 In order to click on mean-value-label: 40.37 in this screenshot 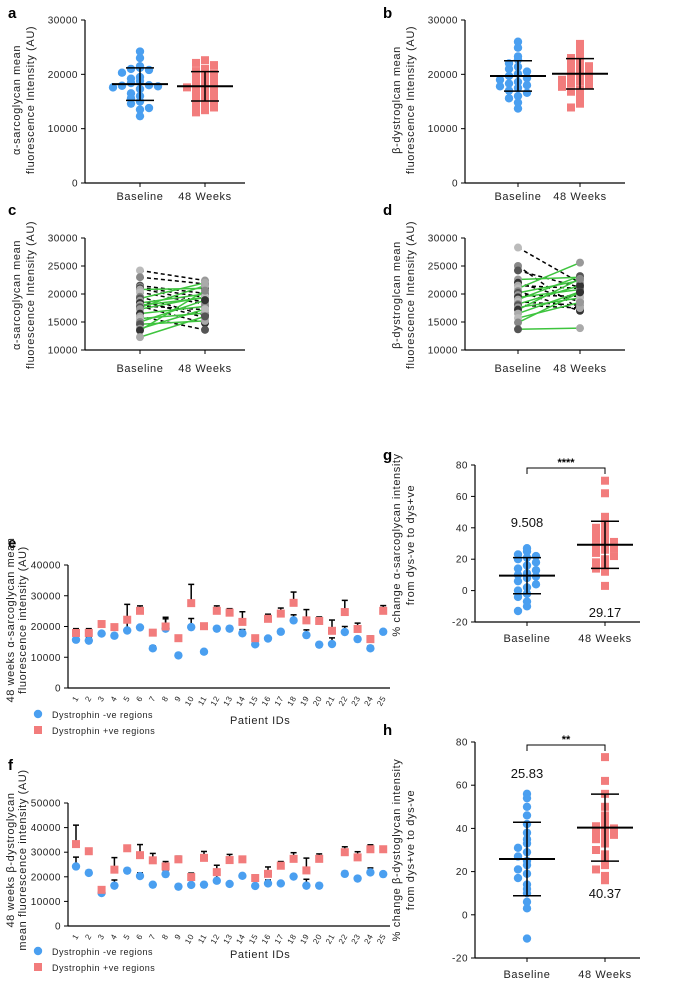, I will do `click(605, 893)`.